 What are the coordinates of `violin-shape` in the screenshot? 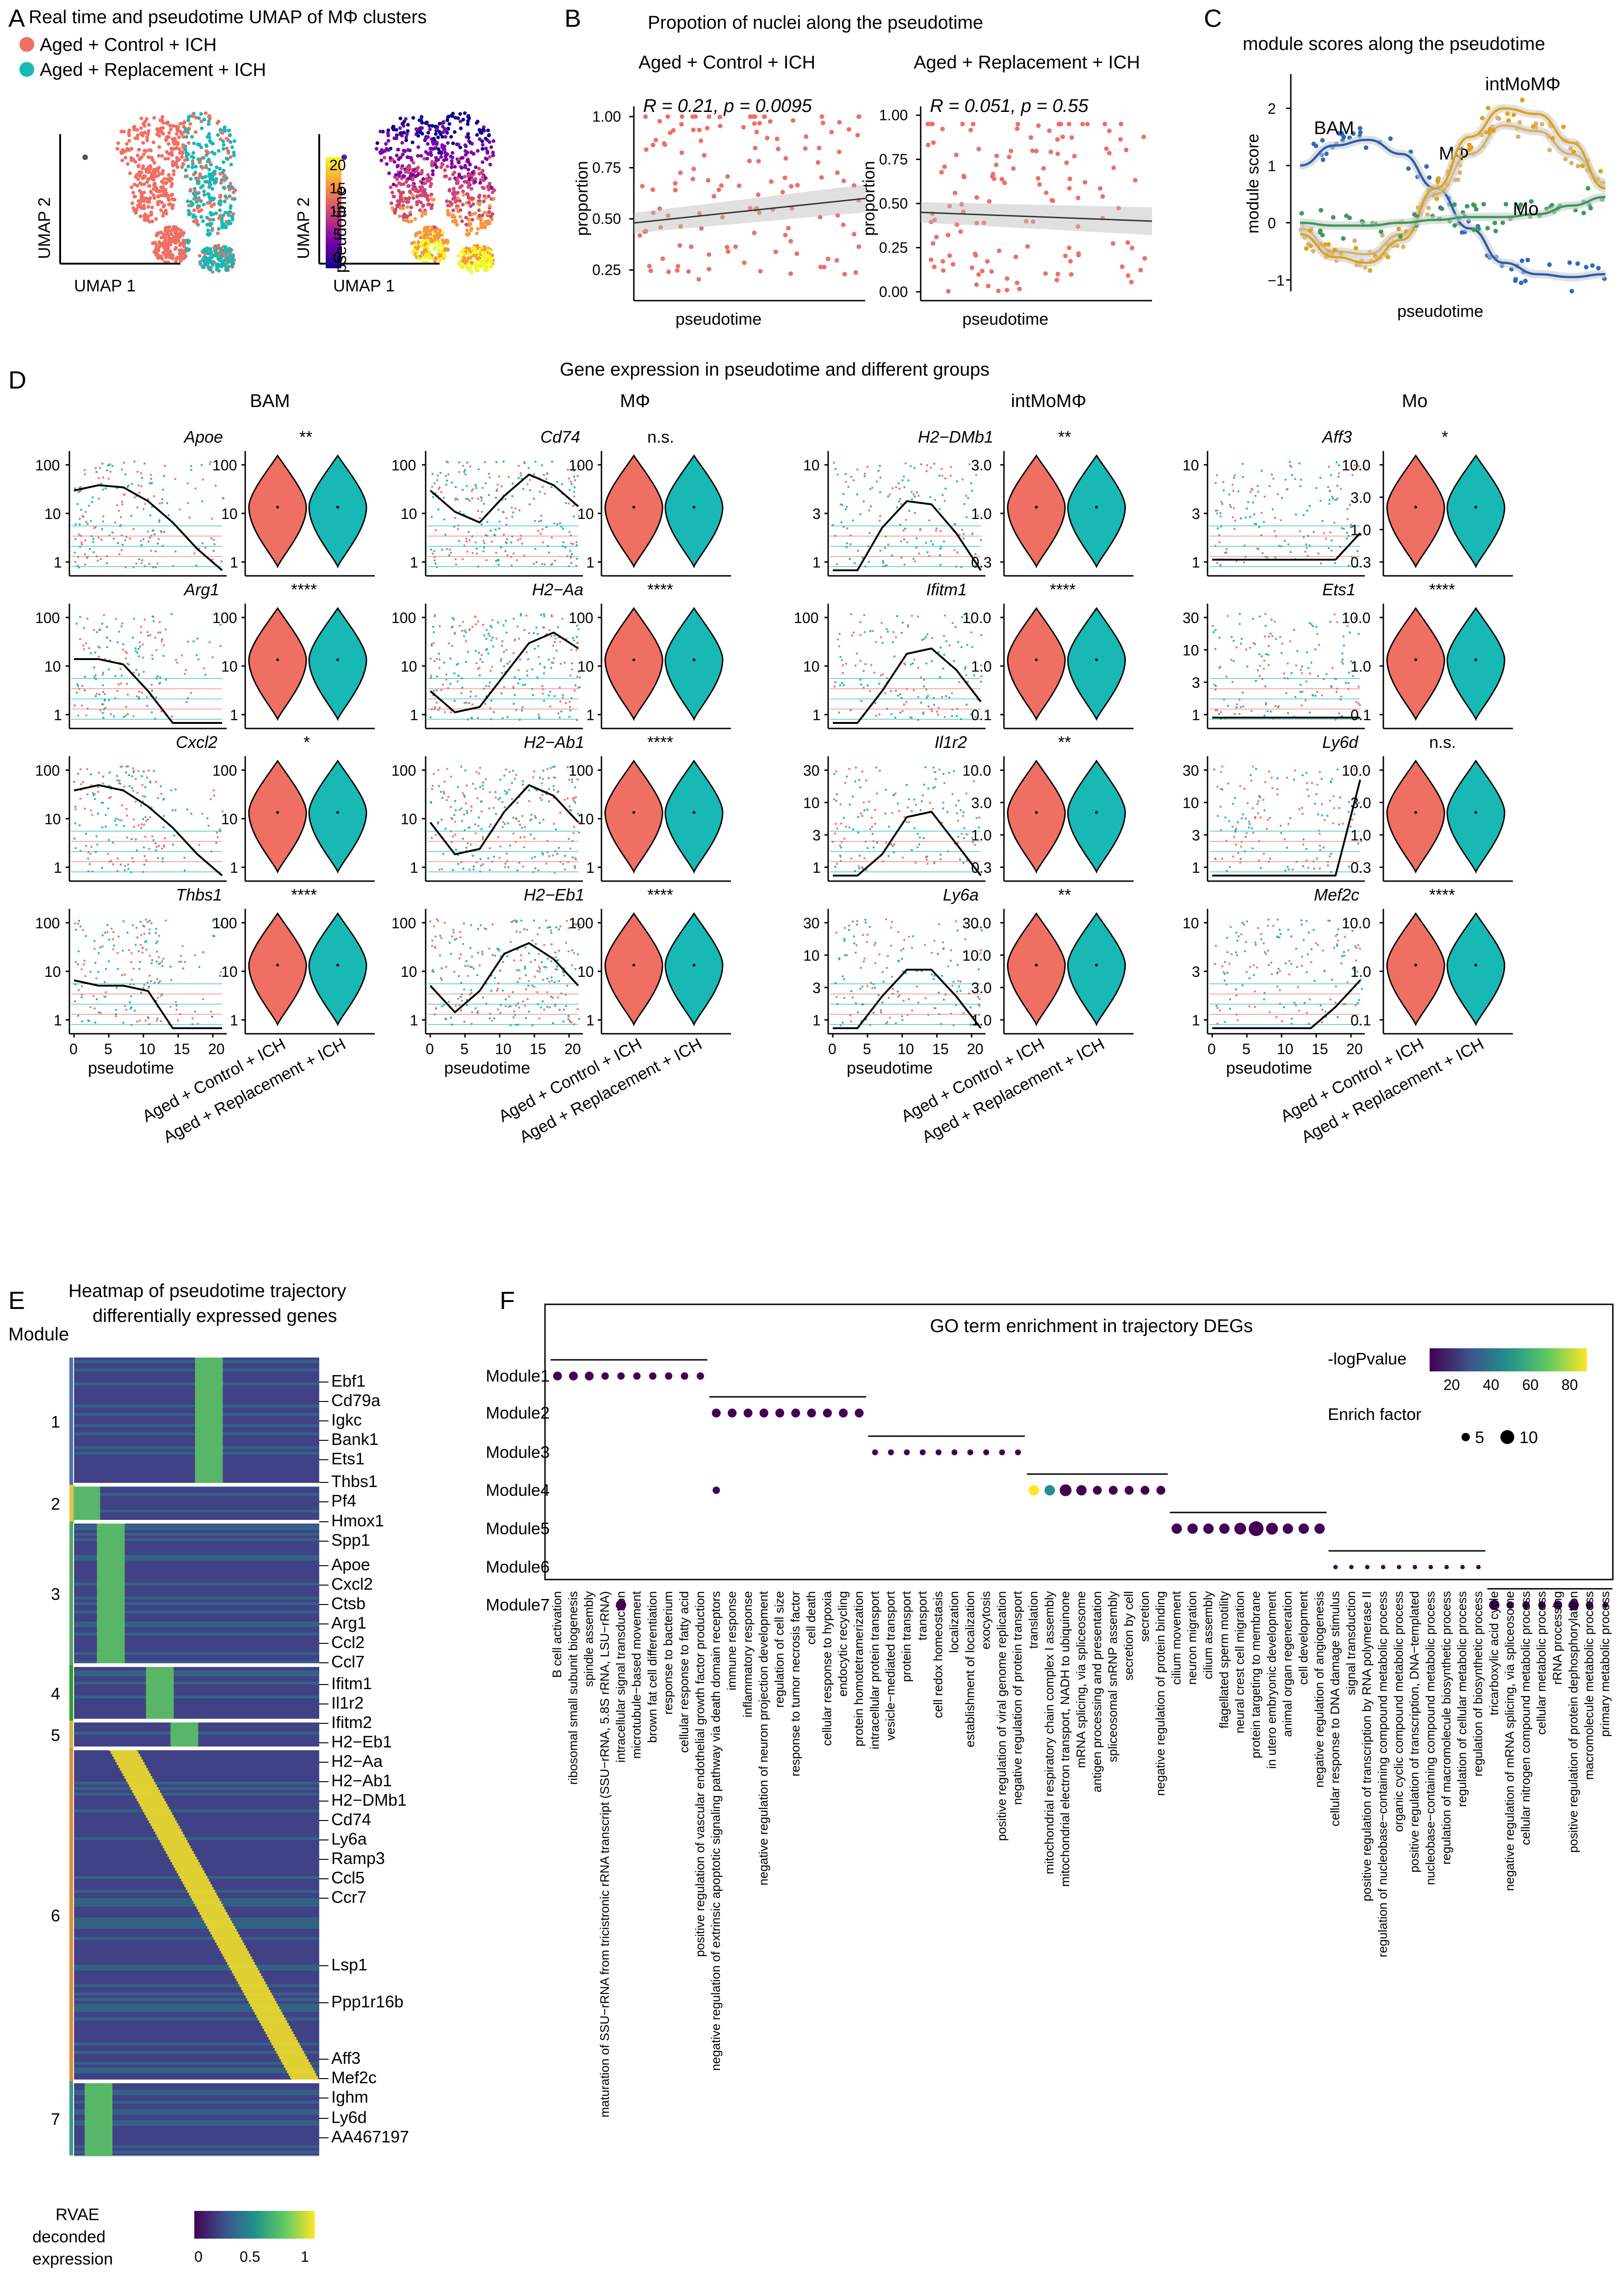 It's located at (277, 816).